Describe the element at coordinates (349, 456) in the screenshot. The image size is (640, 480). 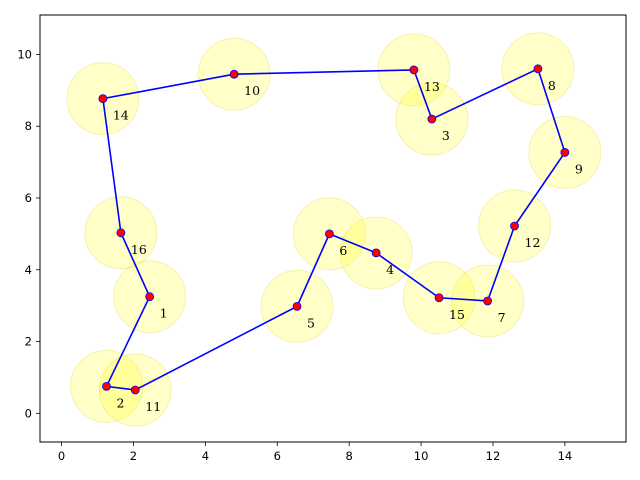
I see `x-tick-label-8: 8` at that location.